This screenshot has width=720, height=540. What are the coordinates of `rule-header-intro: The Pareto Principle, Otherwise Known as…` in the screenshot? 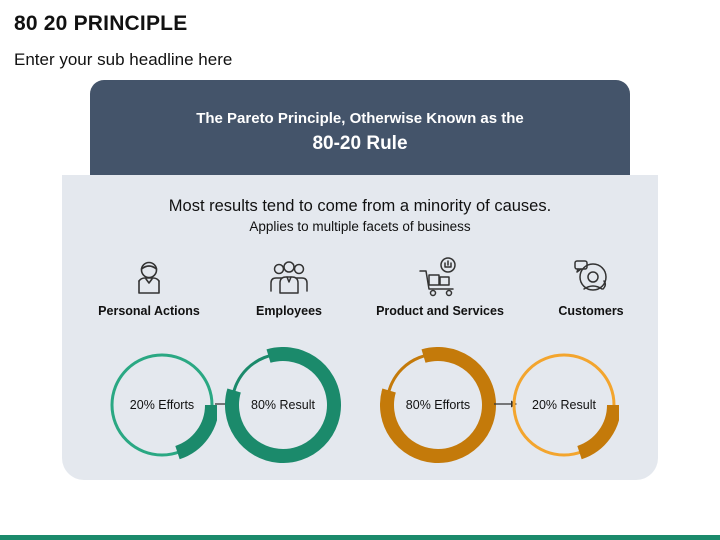 It's located at (360, 118).